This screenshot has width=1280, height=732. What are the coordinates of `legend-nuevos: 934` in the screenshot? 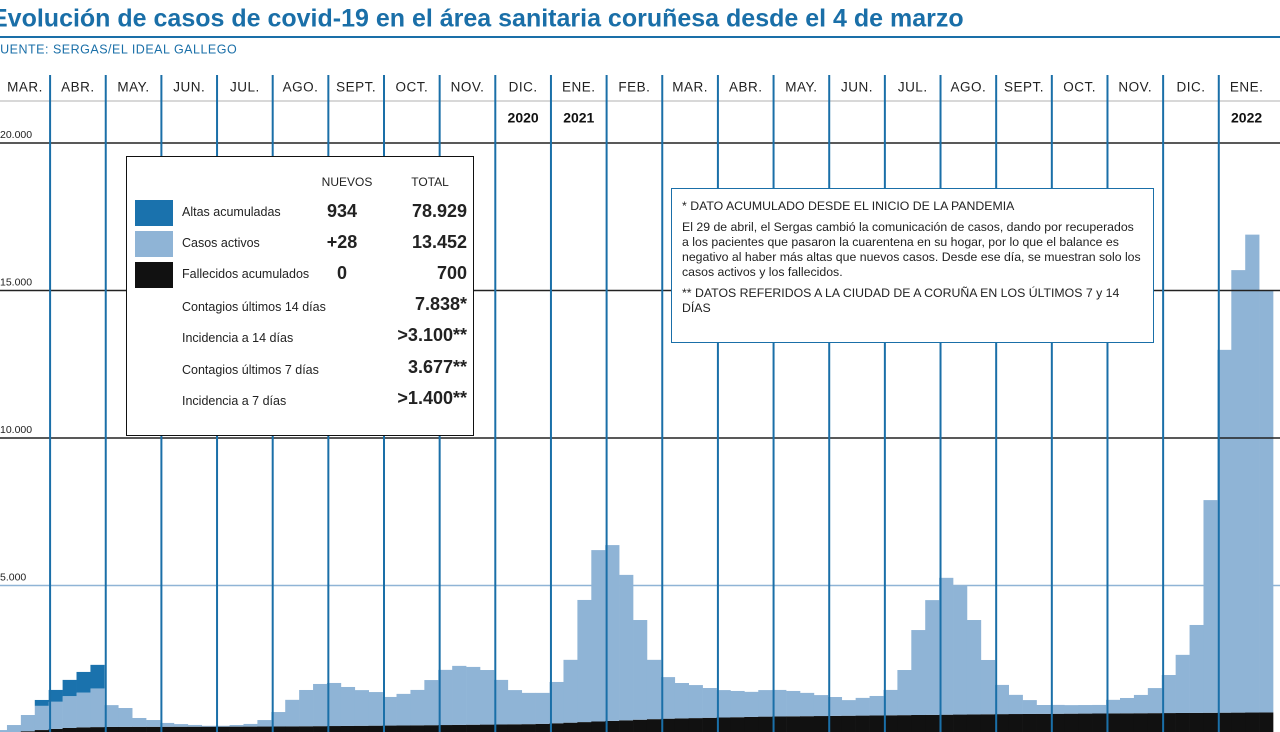 It's located at (342, 211).